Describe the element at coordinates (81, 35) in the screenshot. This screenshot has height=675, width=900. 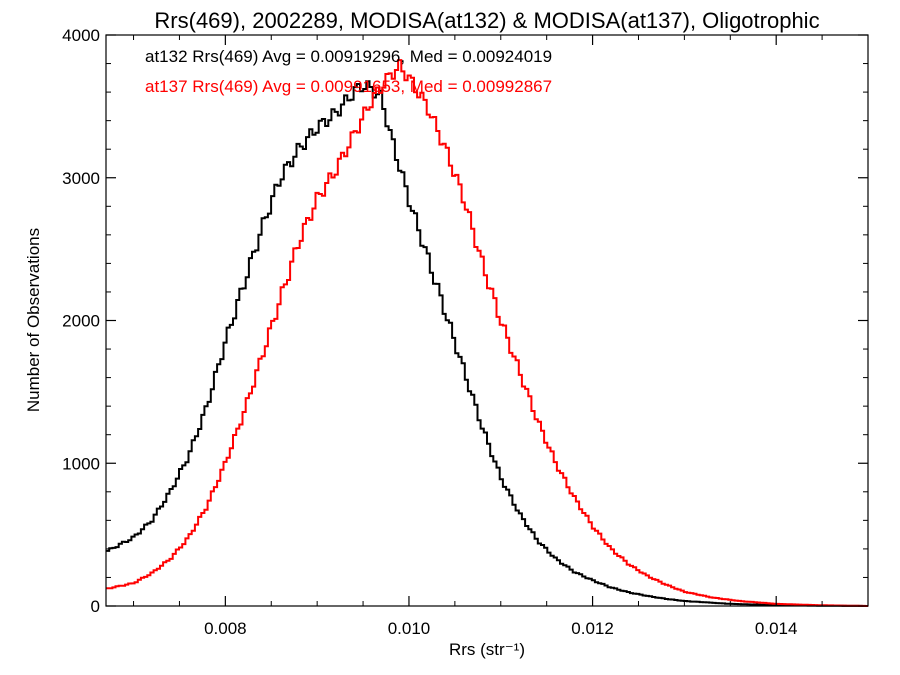
I see `y-tick-label: 4000` at that location.